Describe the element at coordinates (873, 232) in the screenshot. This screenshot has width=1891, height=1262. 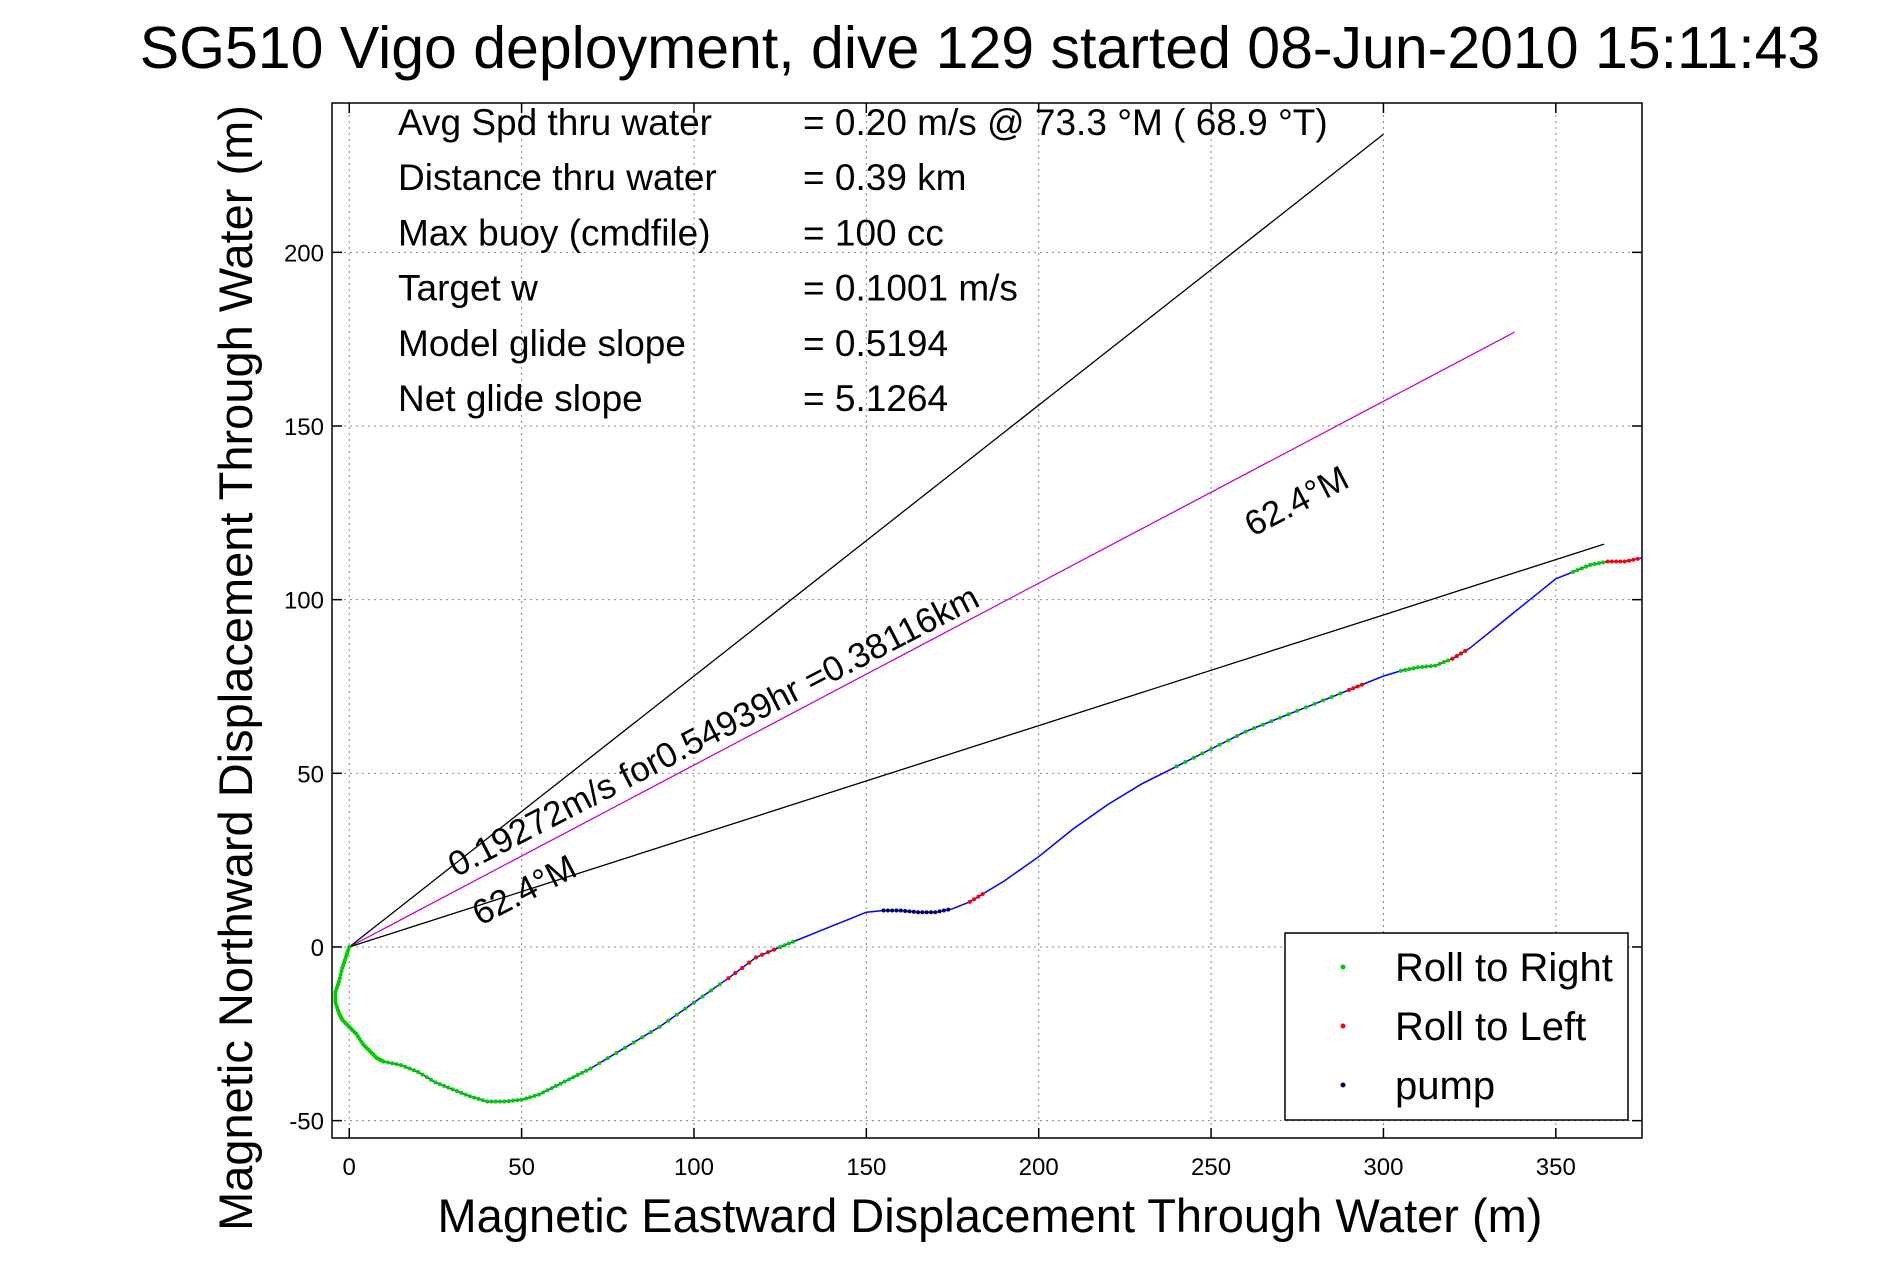
I see `info-value: = 100 cc` at that location.